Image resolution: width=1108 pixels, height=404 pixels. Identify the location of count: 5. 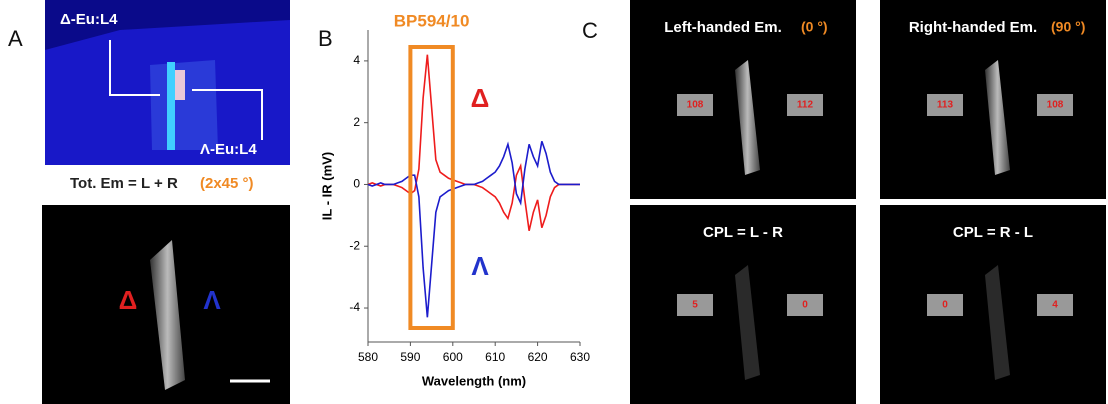
(695, 305).